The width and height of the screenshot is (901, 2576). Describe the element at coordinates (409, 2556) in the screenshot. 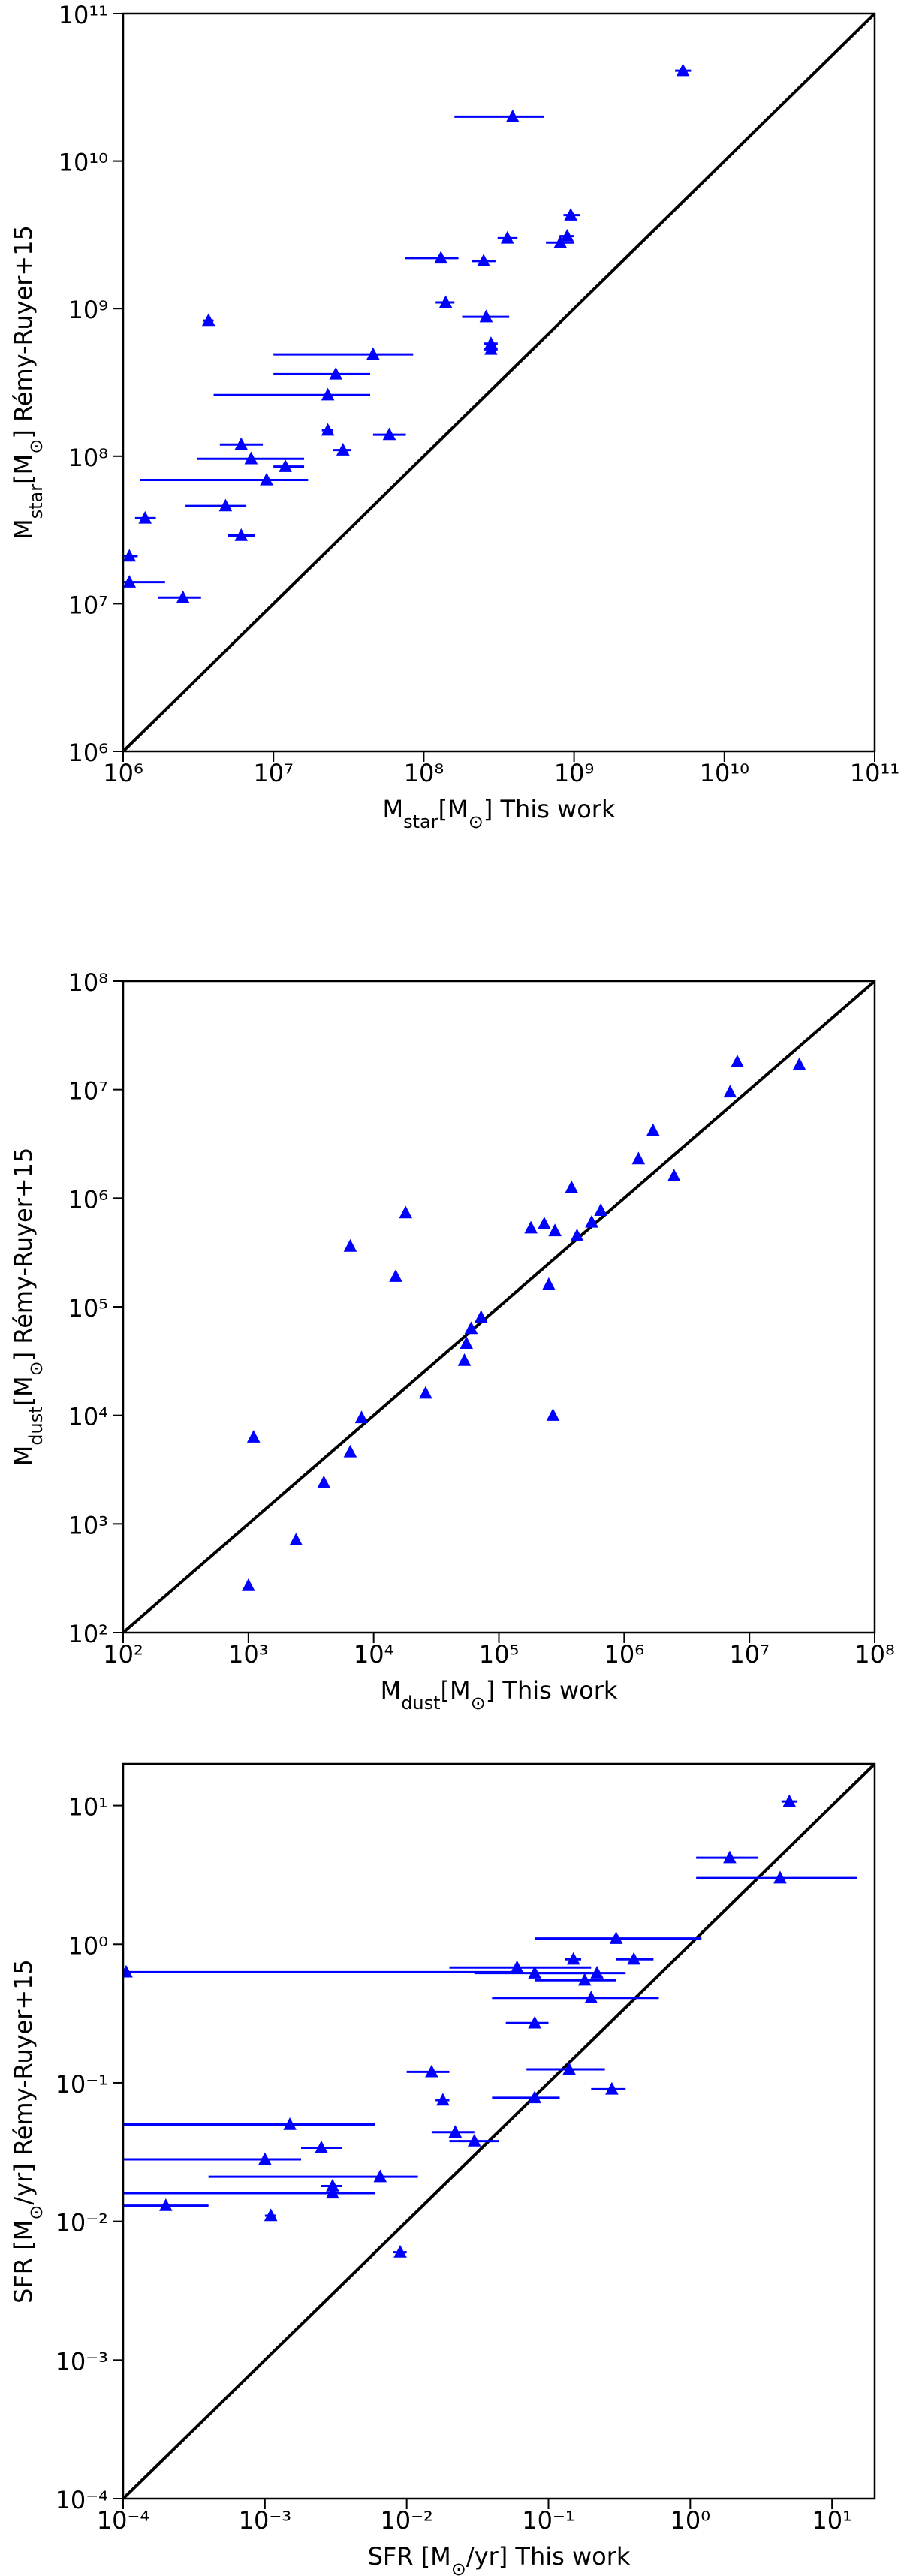

I see `x-axis-label-part: SFR [M` at that location.